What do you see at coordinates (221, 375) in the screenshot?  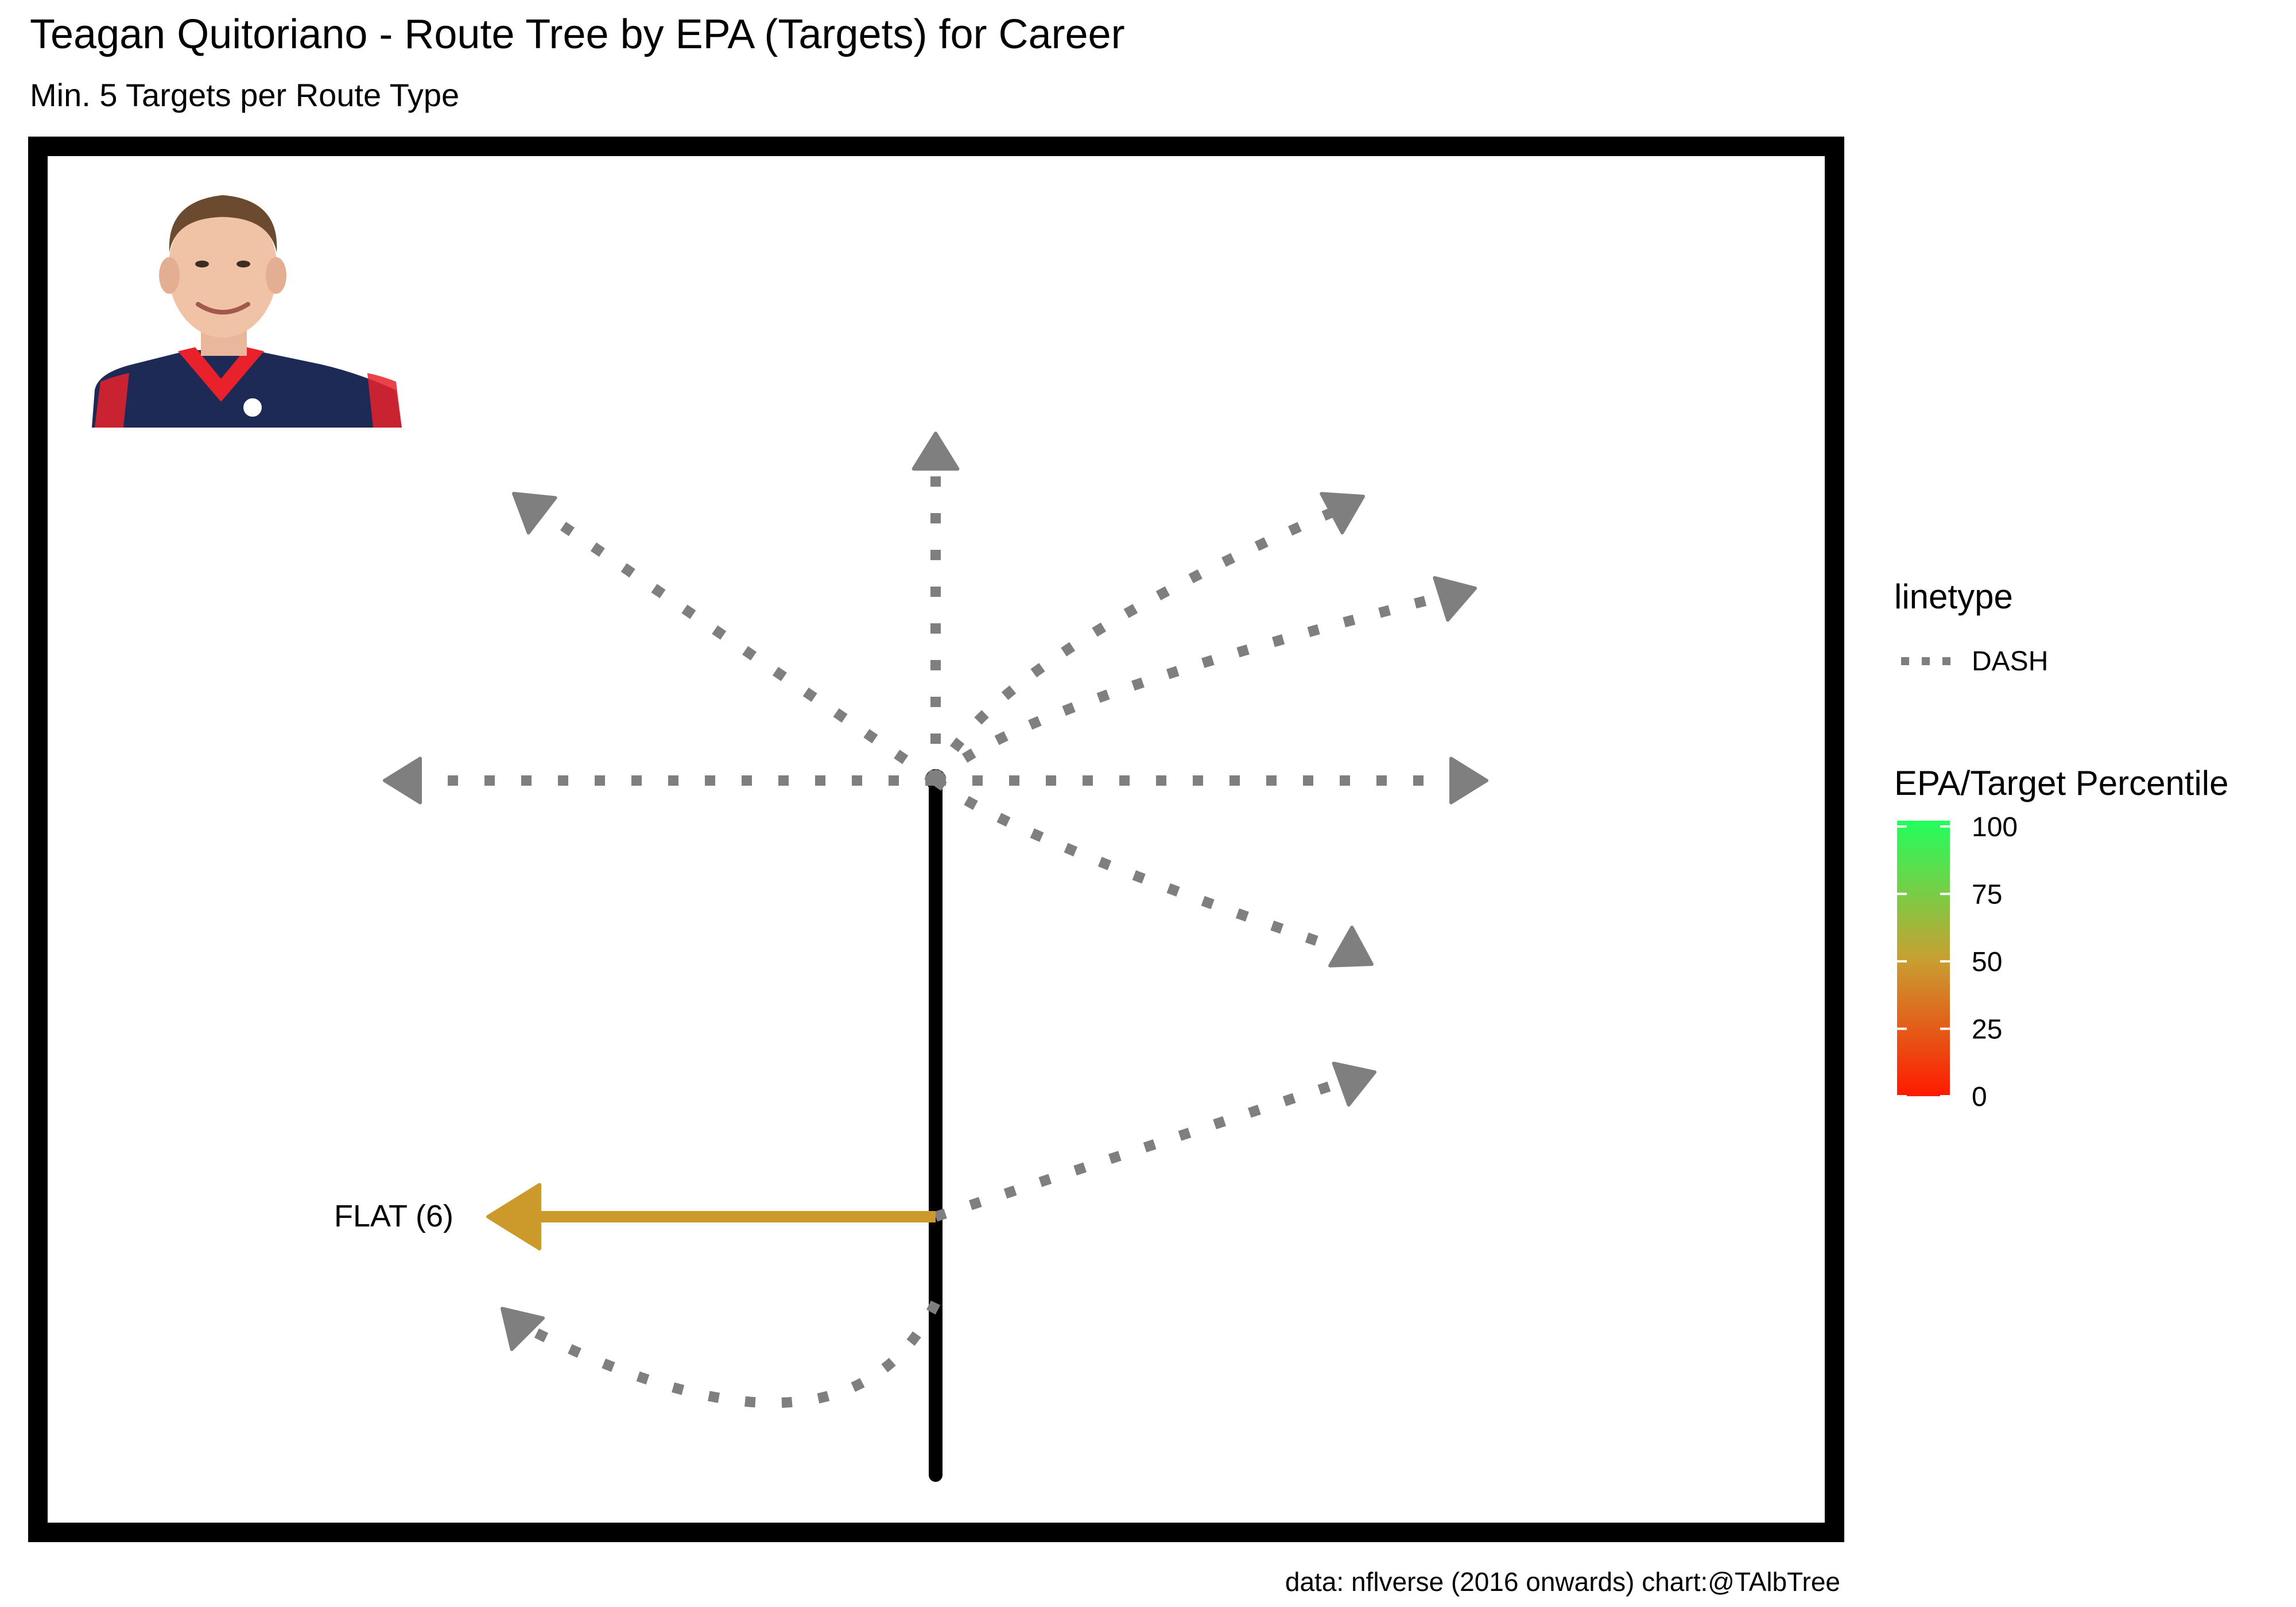 I see `jersey-collar` at bounding box center [221, 375].